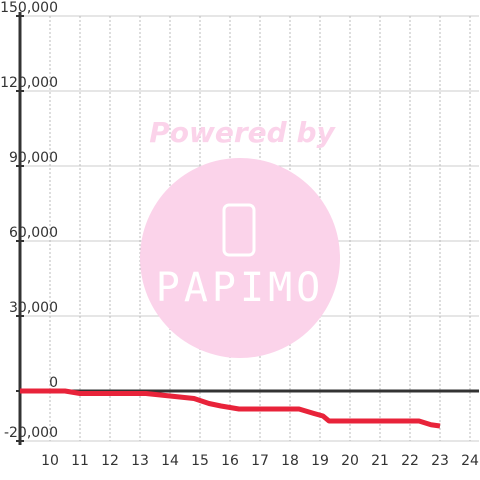 The width and height of the screenshot is (480, 480). What do you see at coordinates (33, 233) in the screenshot?
I see `y-tick-label: 60,000` at bounding box center [33, 233].